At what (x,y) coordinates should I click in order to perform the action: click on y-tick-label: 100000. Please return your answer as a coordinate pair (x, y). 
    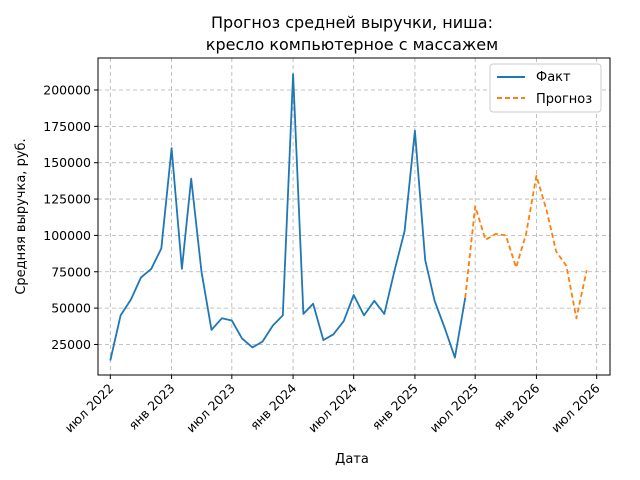
    Looking at the image, I should click on (67, 235).